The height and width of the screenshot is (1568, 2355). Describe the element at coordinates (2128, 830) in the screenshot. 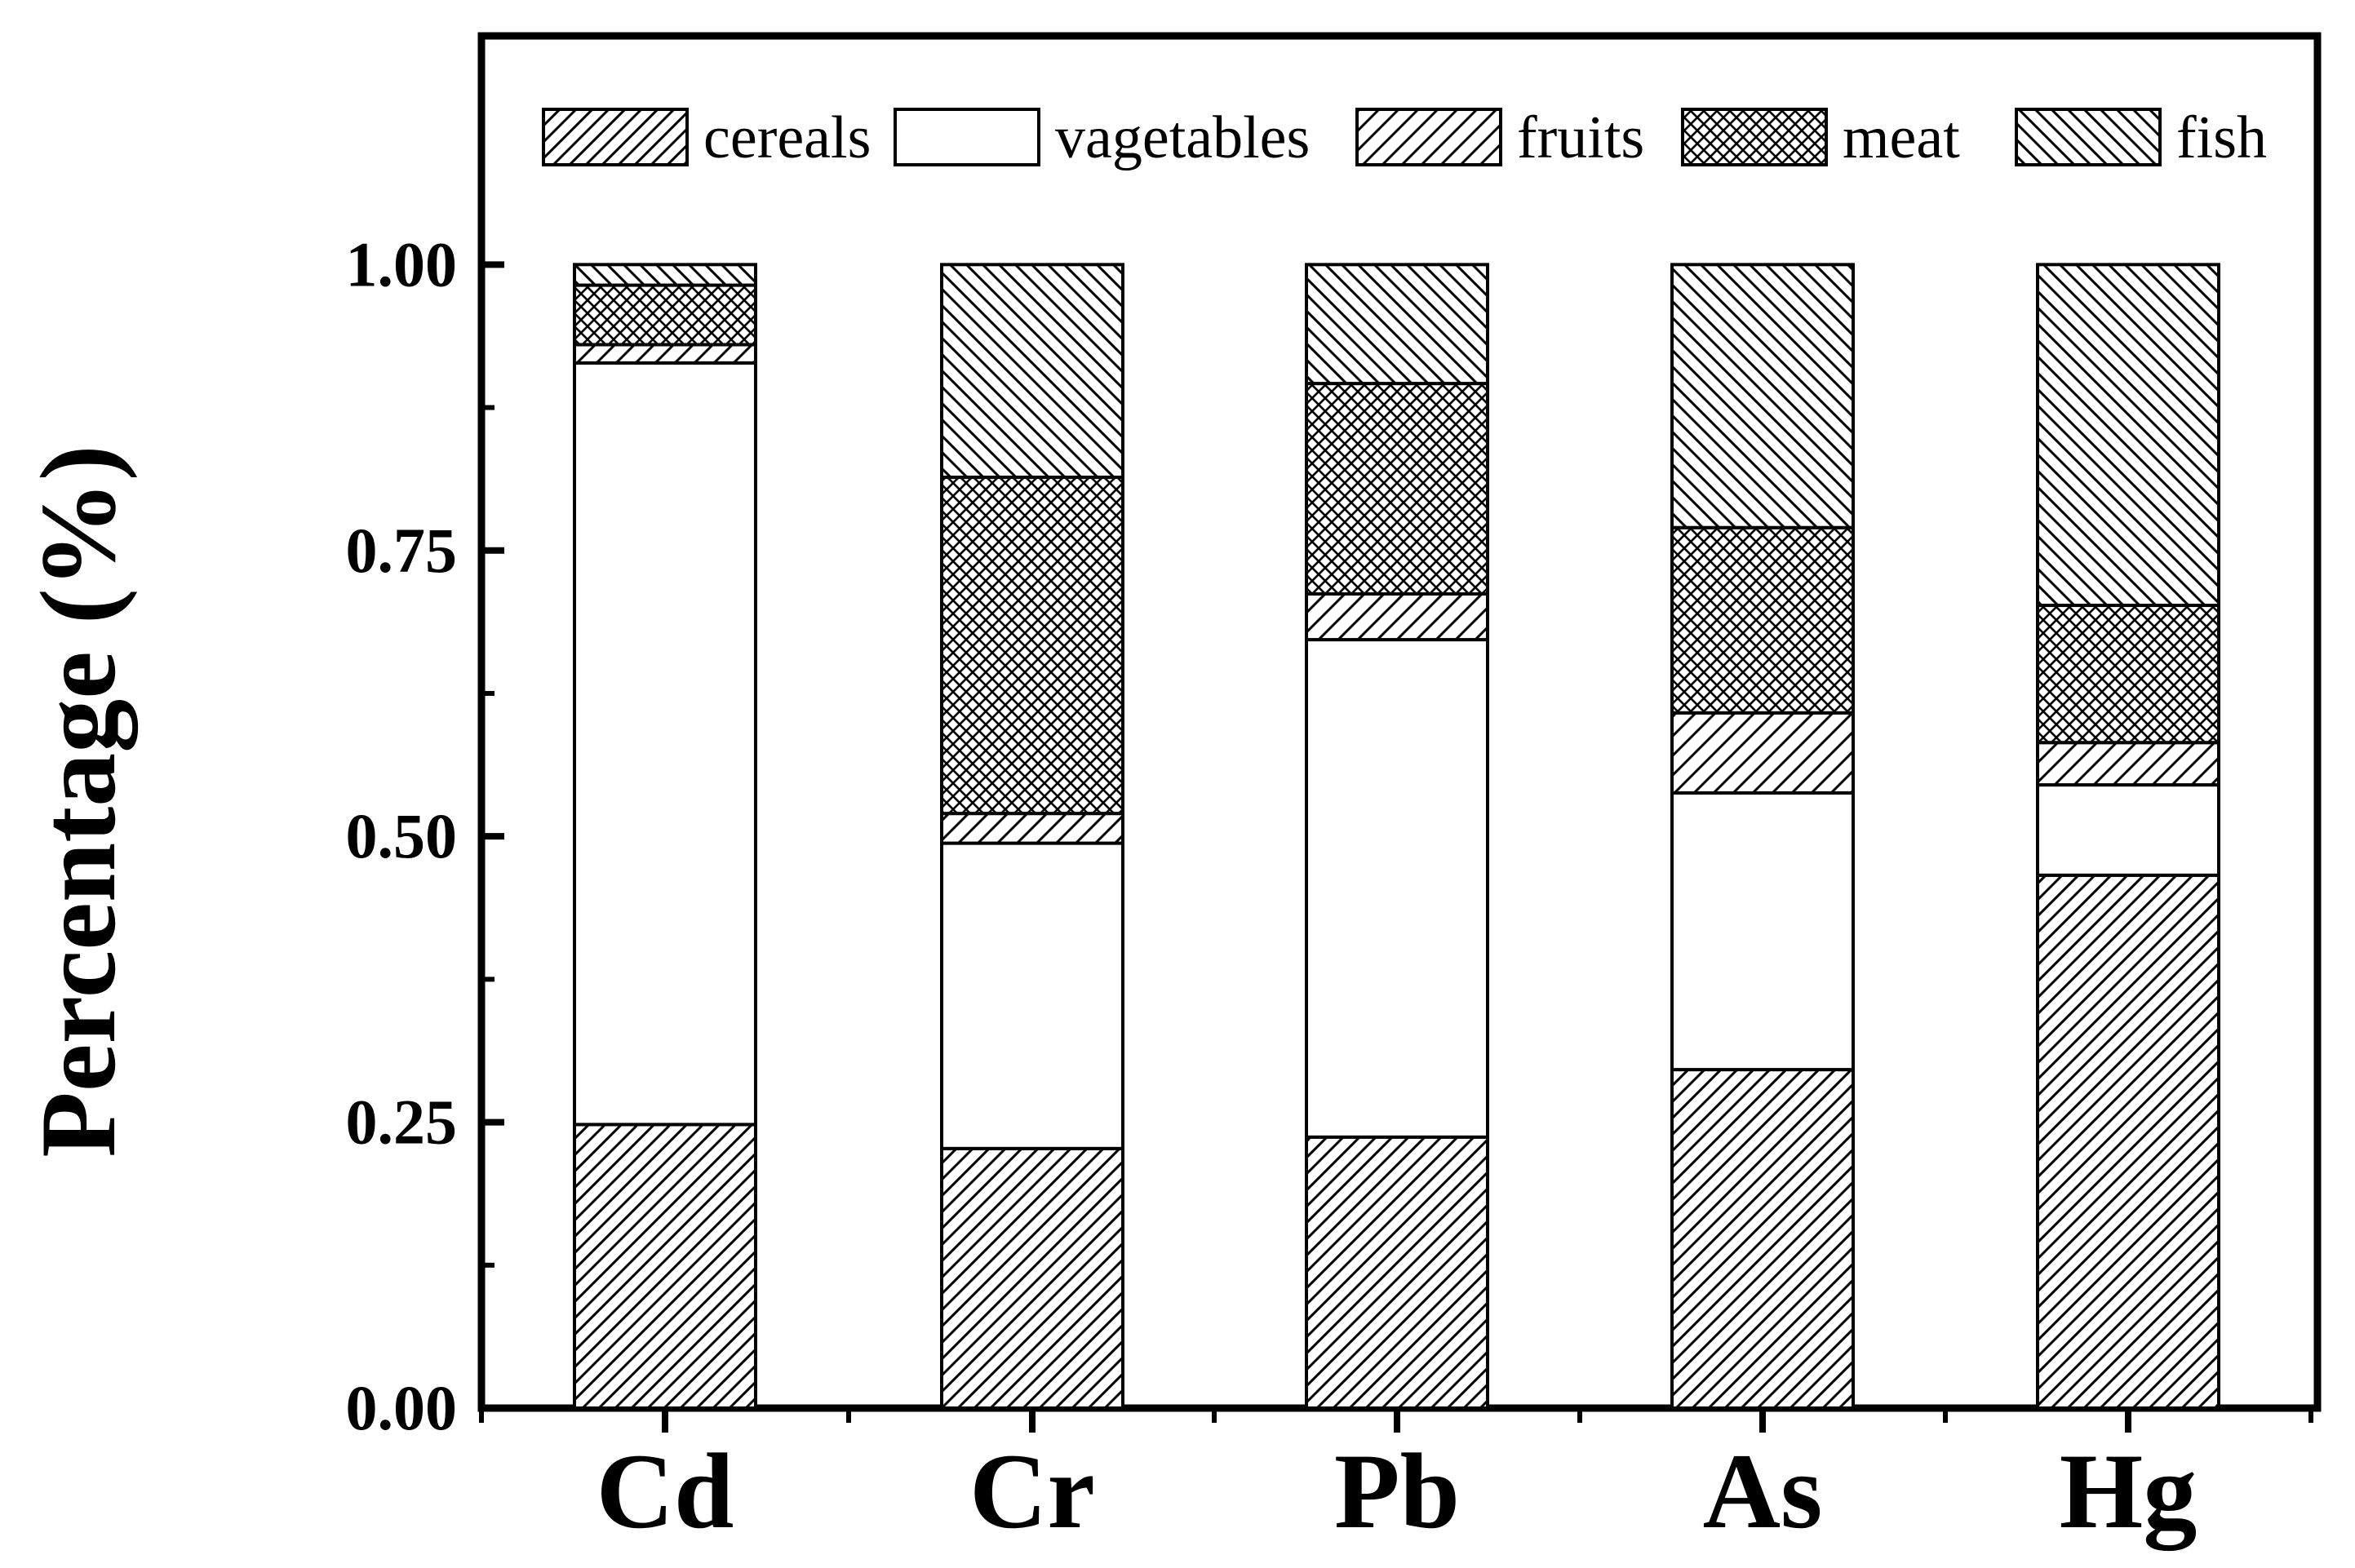

I see `bar-segment-vagetables-Hg` at that location.